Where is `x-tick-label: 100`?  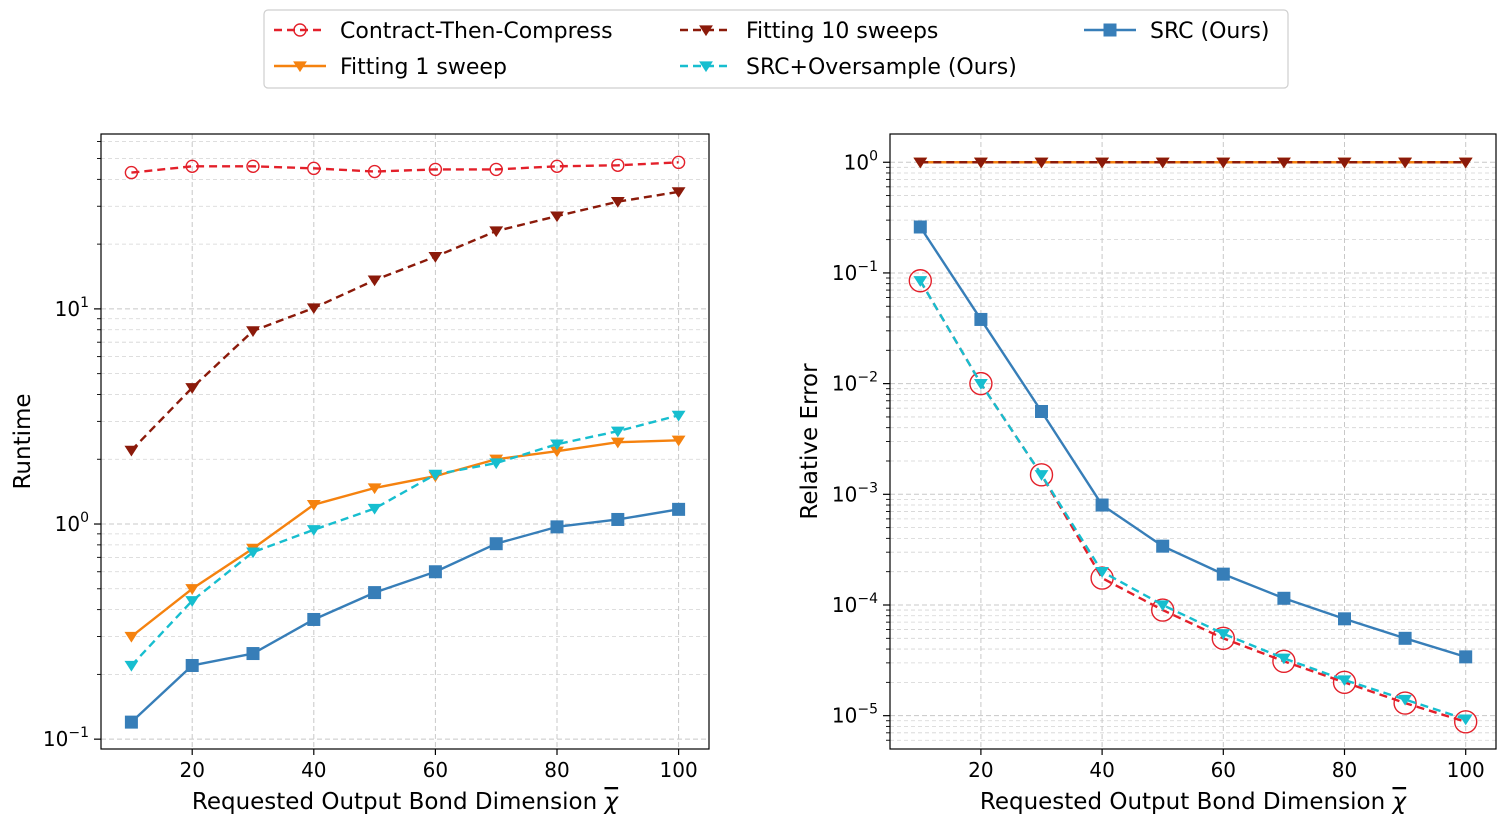 x-tick-label: 100 is located at coordinates (1466, 770).